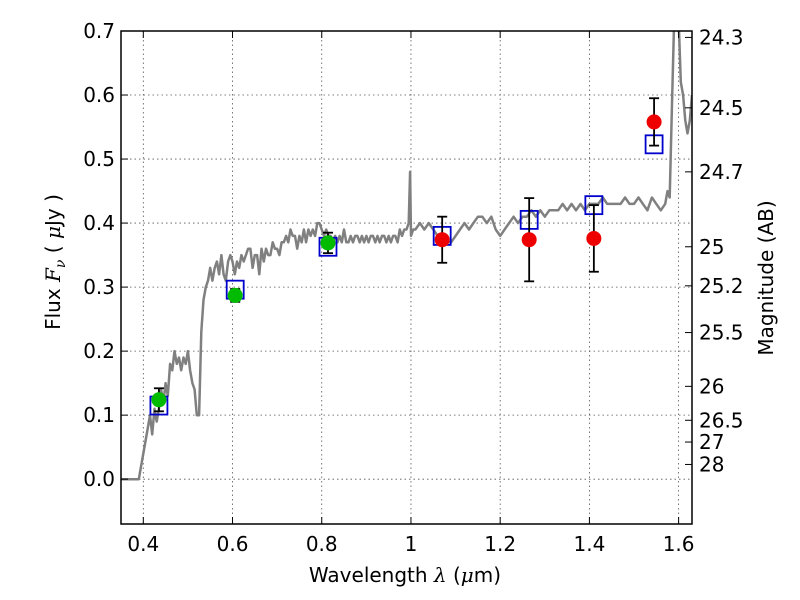 The width and height of the screenshot is (800, 600). Describe the element at coordinates (679, 544) in the screenshot. I see `x-tick-label: 1.6` at that location.